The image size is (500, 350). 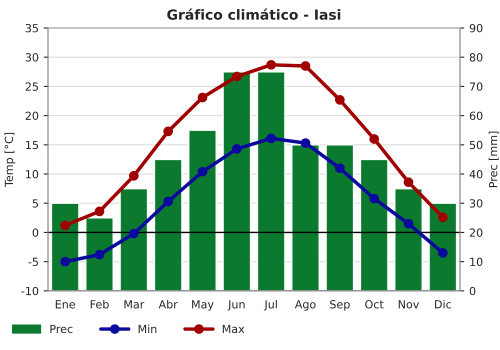 What do you see at coordinates (32, 86) in the screenshot?
I see `y-tick-label: 25` at bounding box center [32, 86].